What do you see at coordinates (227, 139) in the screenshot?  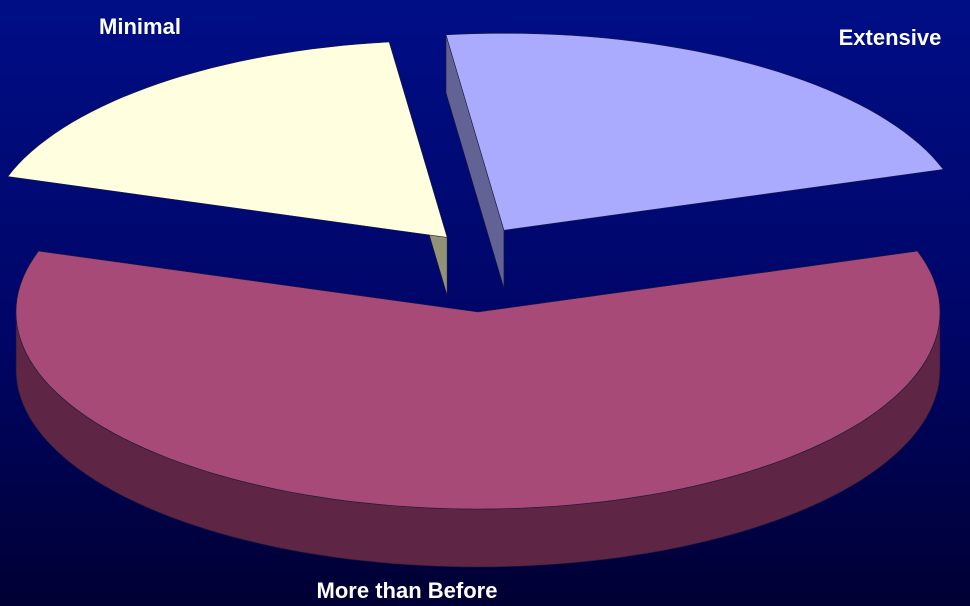 I see `slice-minimal-top` at bounding box center [227, 139].